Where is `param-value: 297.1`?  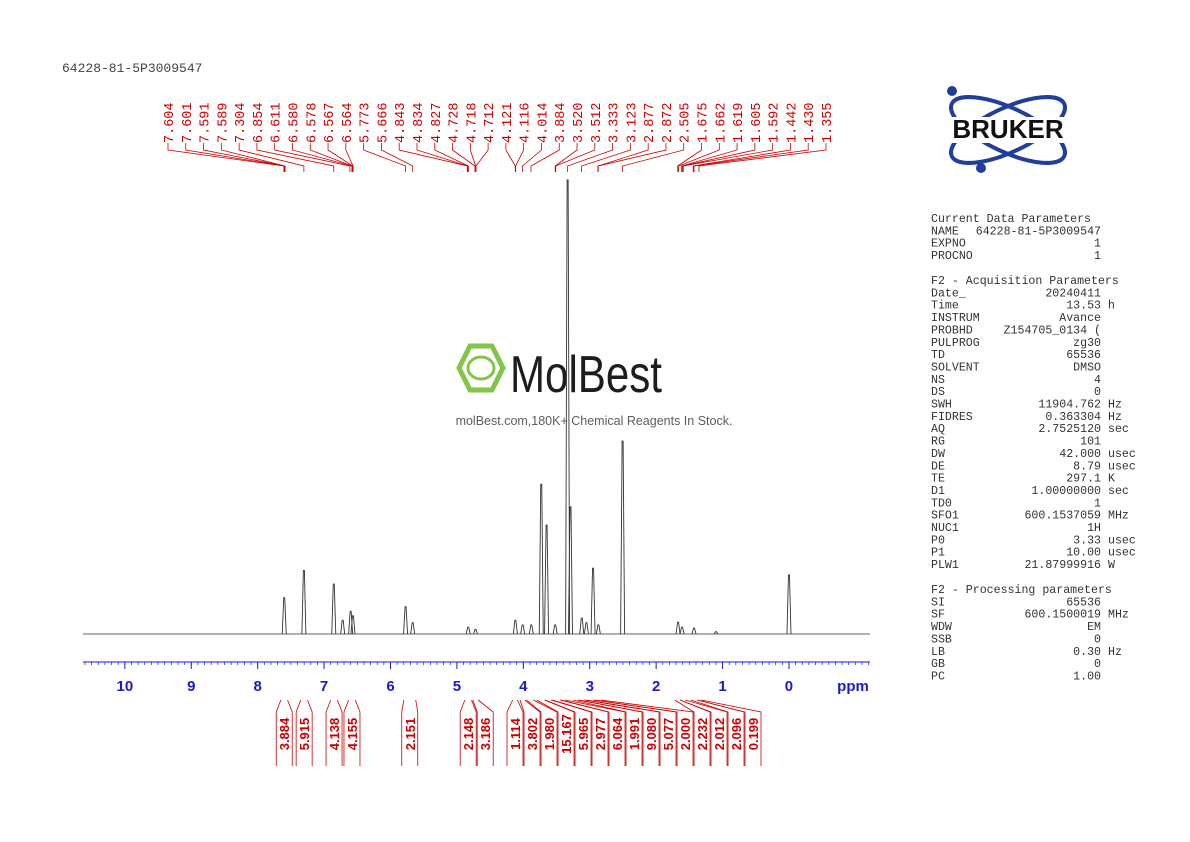
param-value: 297.1 is located at coordinates (1083, 479).